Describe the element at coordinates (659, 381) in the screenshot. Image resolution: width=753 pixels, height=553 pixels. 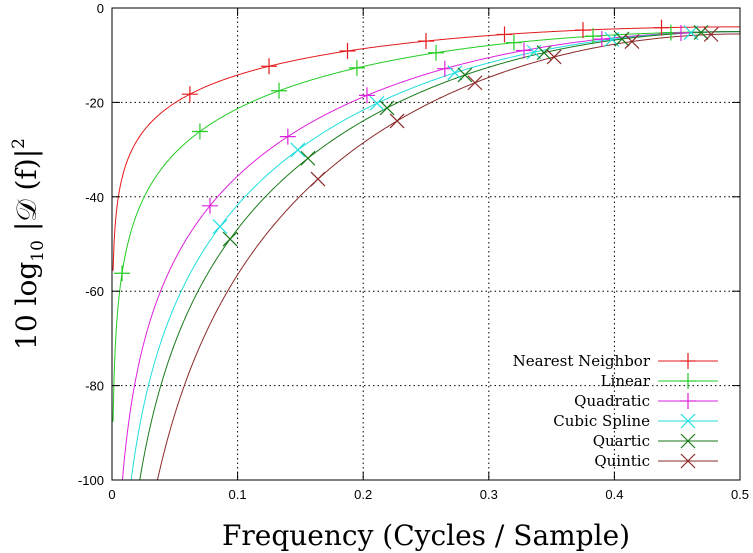
I see `legend-item-linear: Linear` at that location.